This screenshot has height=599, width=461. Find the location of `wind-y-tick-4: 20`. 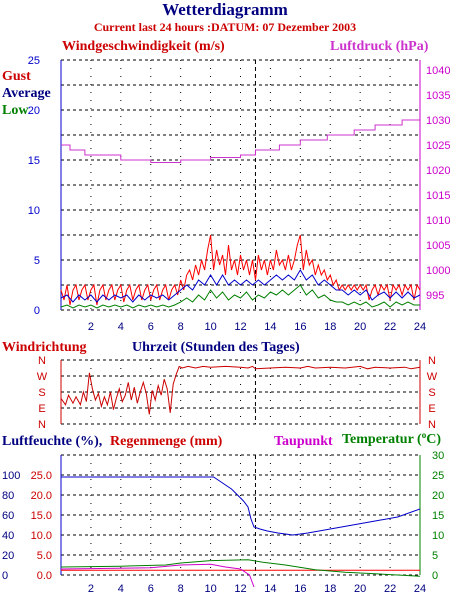

wind-y-tick-4: 20 is located at coordinates (34, 111).